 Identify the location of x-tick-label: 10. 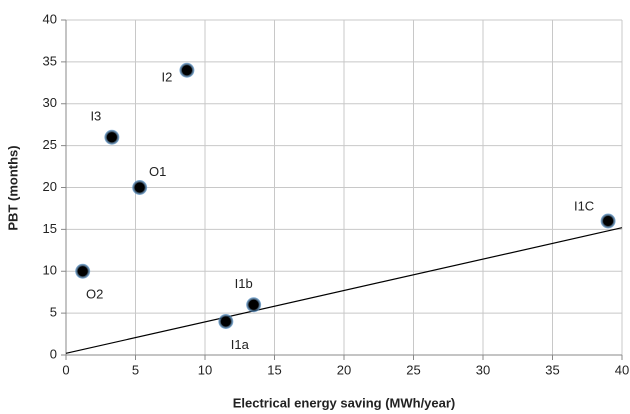
(205, 369).